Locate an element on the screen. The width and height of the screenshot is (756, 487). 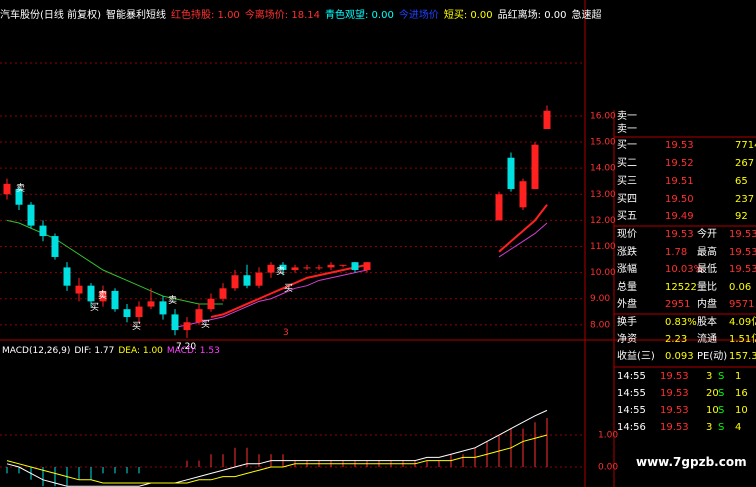
quote-cell: 2.23 is located at coordinates (676, 339).